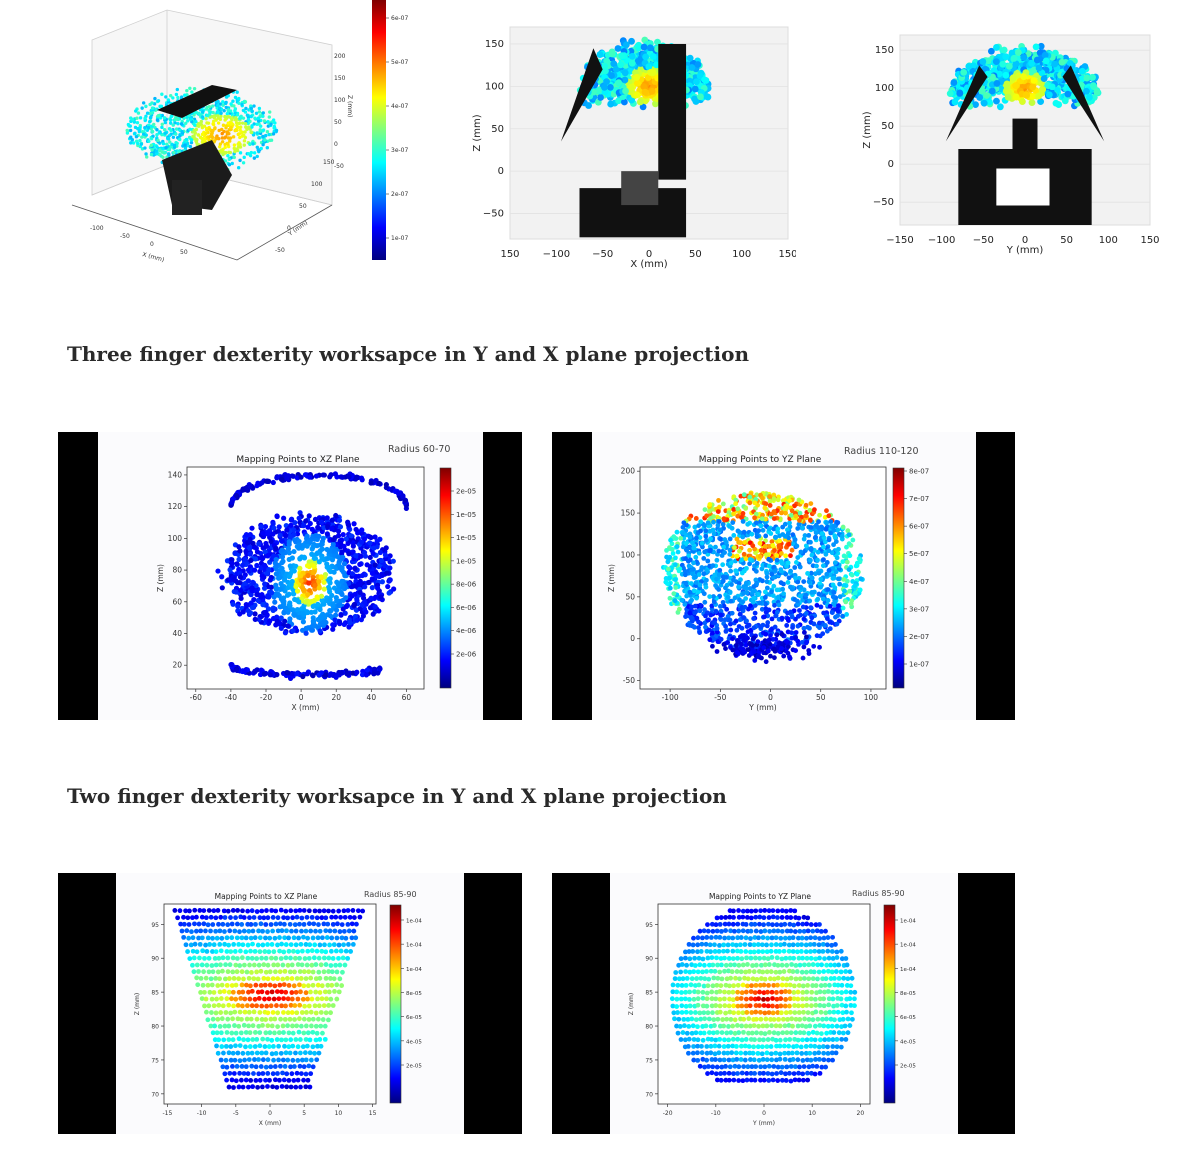 The image size is (1185, 1159). I want to click on colorbar-tick-label: 1e-05, so click(466, 538).